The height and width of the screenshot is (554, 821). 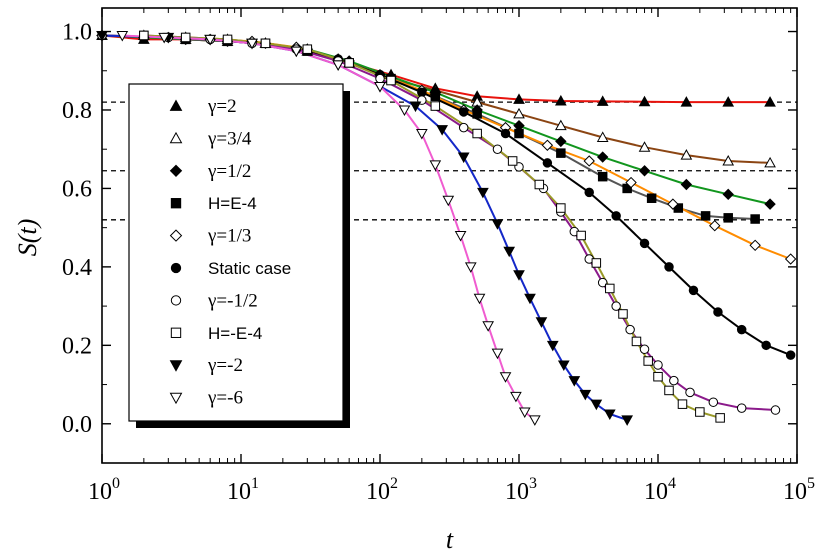 I want to click on x-tick-label: 10³, so click(x=521, y=490).